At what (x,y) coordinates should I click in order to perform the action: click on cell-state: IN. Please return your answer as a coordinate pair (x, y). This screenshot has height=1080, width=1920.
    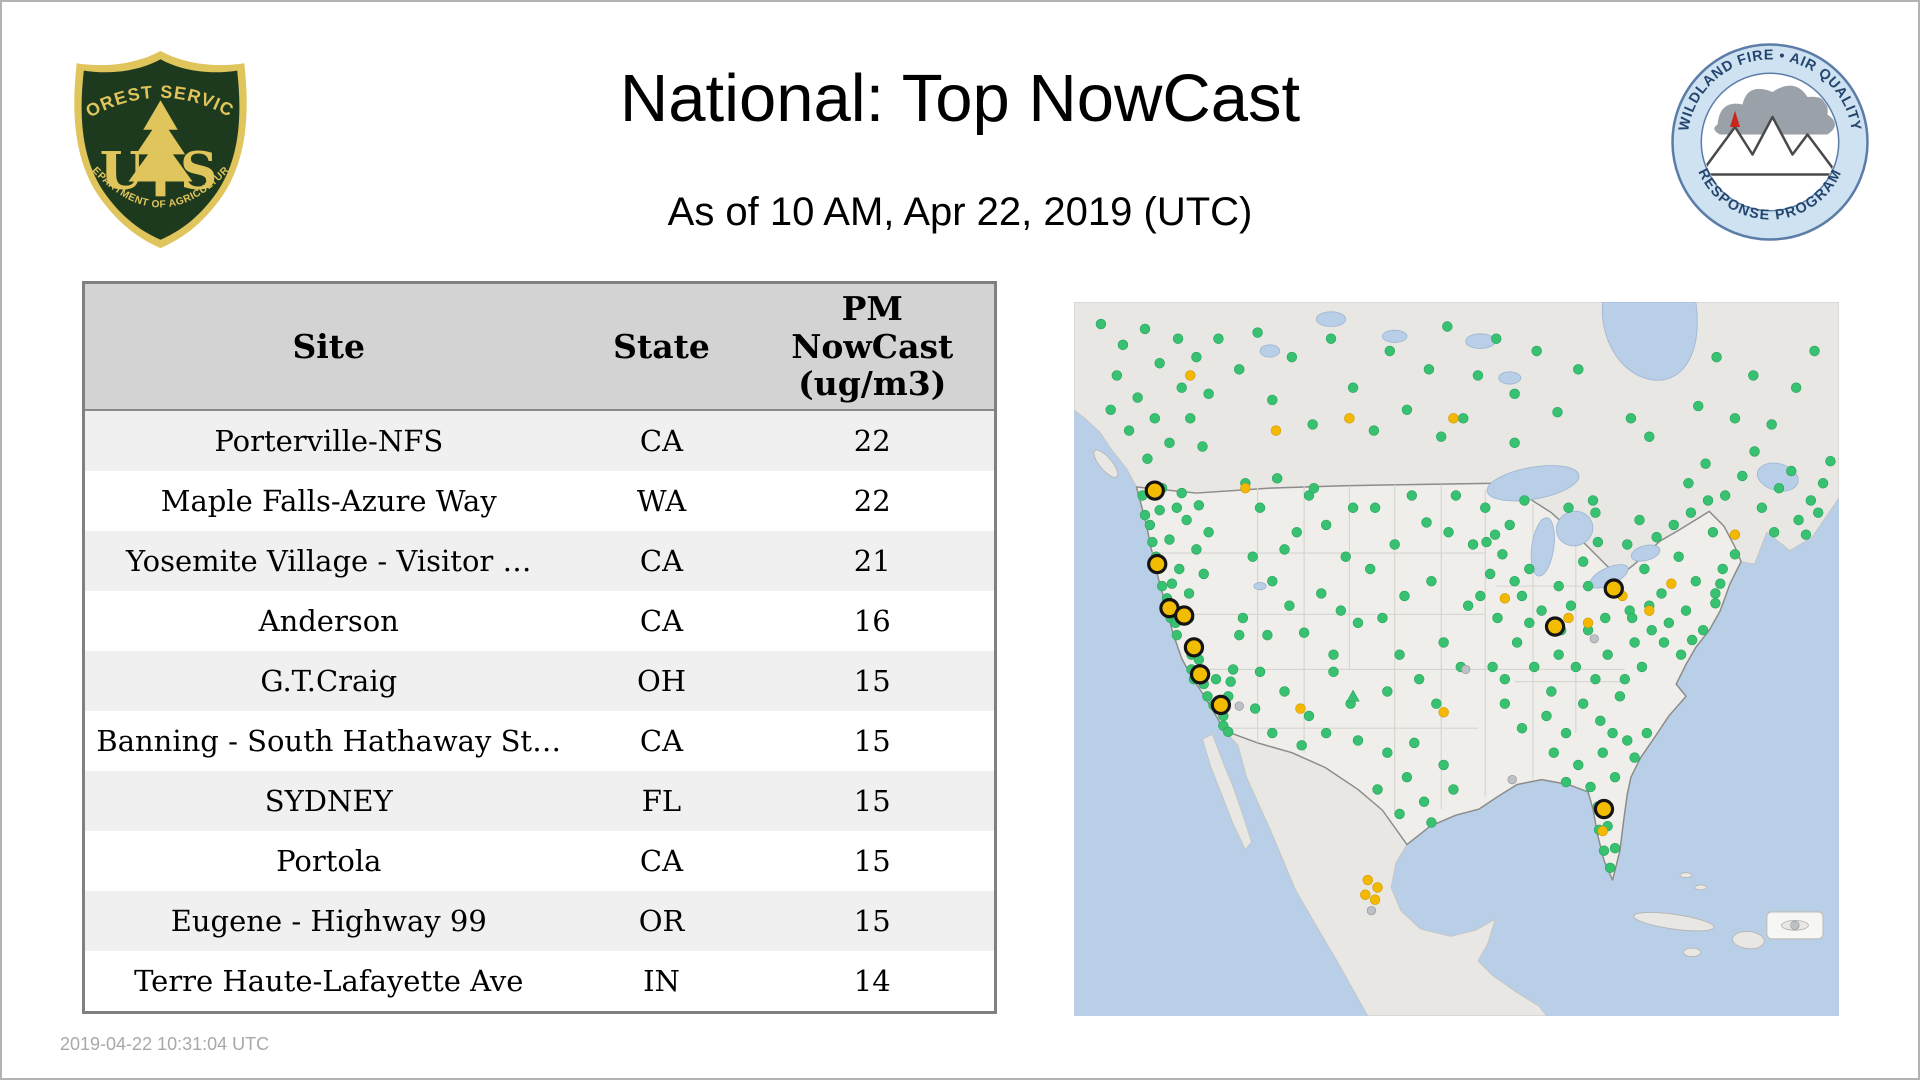
    Looking at the image, I should click on (661, 981).